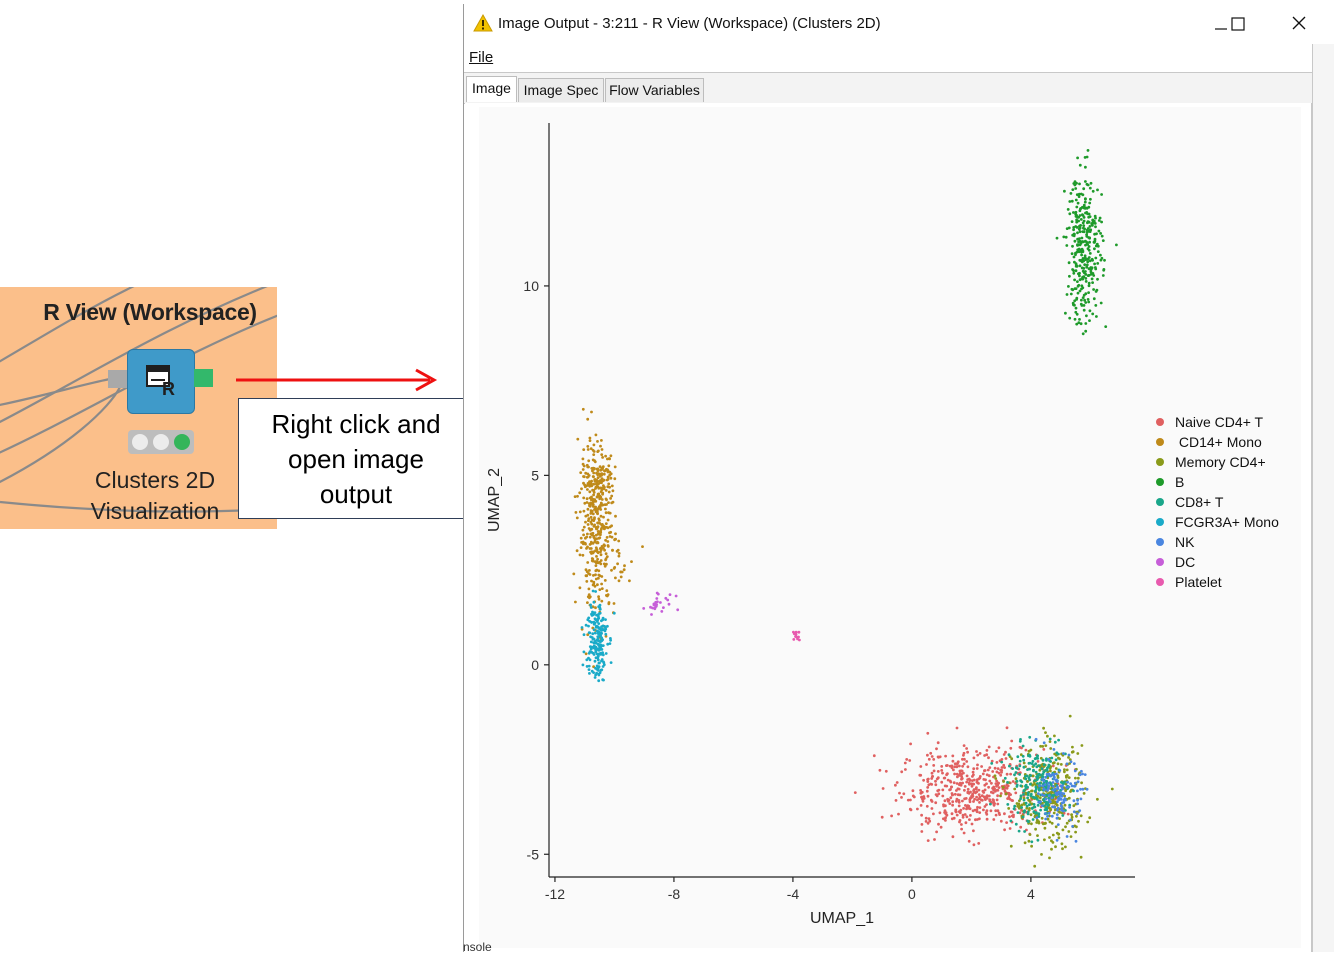 The width and height of the screenshot is (1334, 954). I want to click on r-view-icon: R, so click(161, 381).